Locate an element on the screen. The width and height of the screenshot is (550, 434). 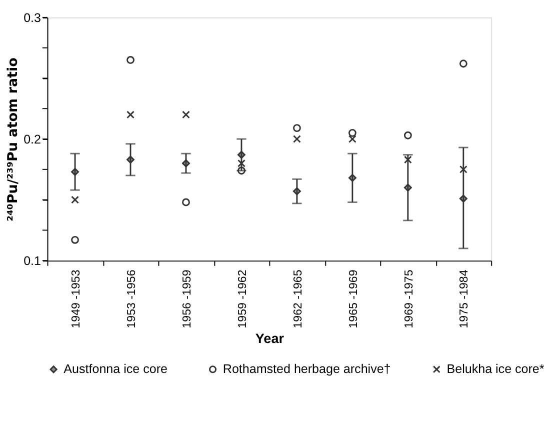
y-axis-title: ²⁴⁰Pu/²³⁹Pu atom ratio is located at coordinates (12, 140).